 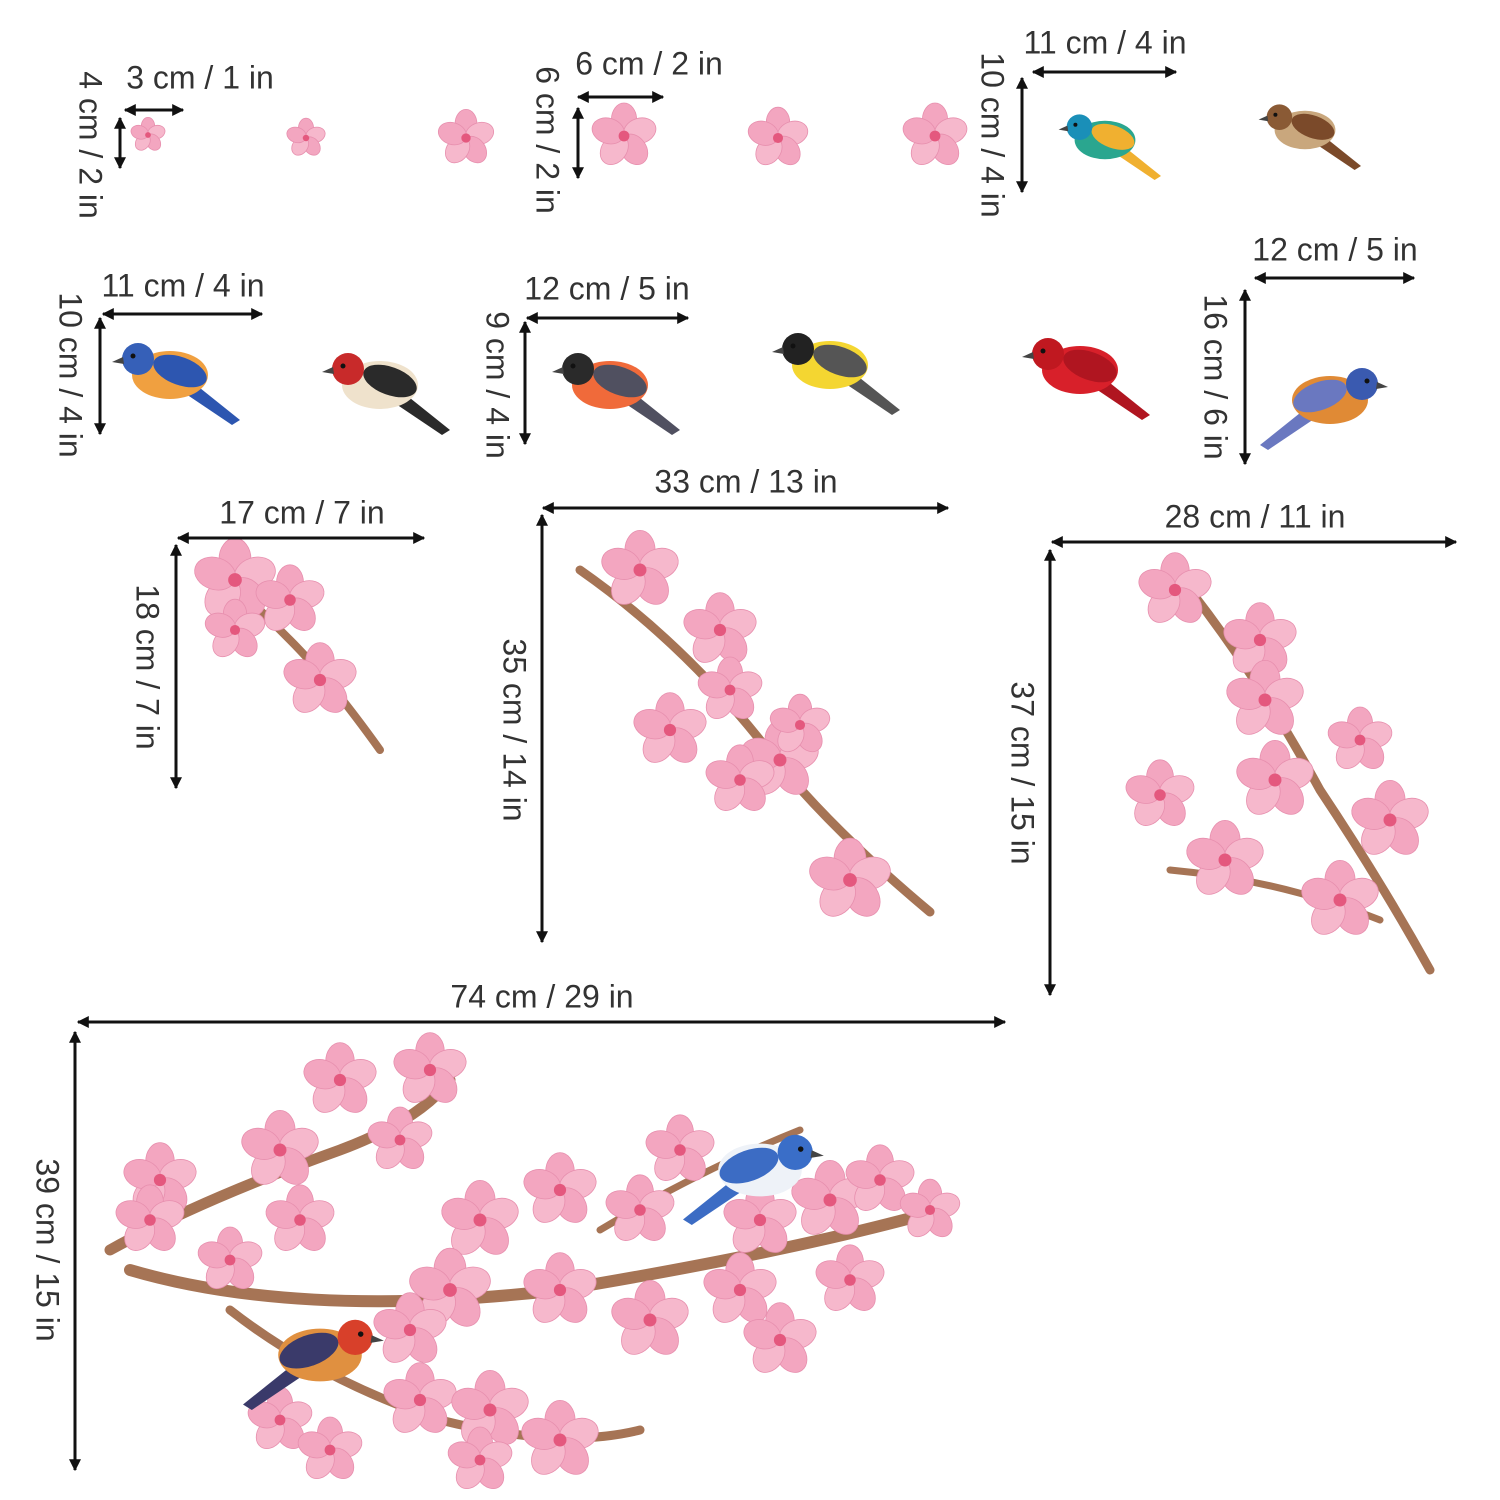 What do you see at coordinates (301, 512) in the screenshot?
I see `width-label: 17 cm / 7 in` at bounding box center [301, 512].